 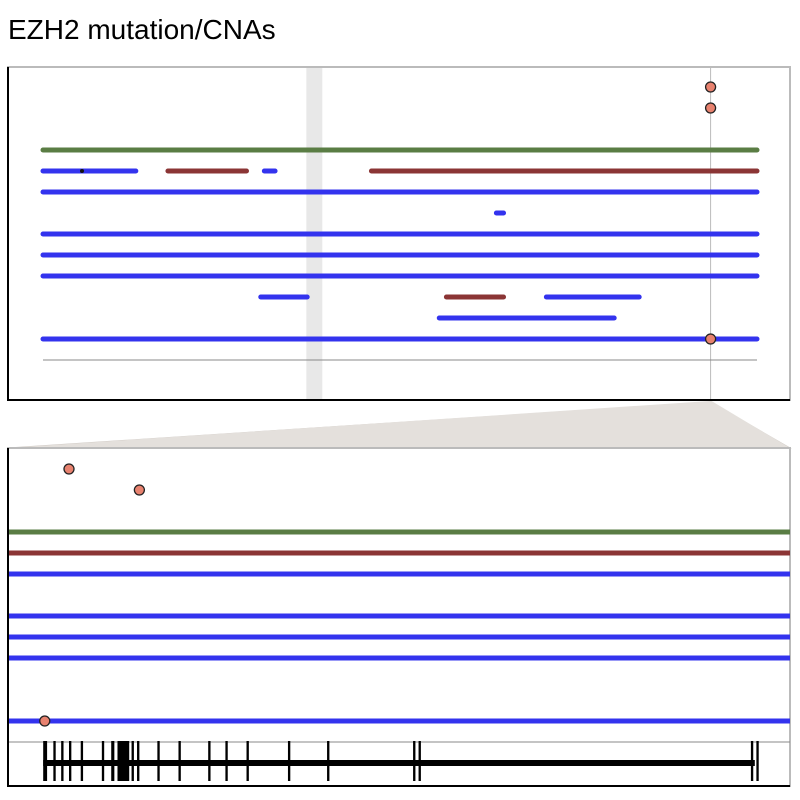 I want to click on zoom-connector-fill, so click(x=399, y=424).